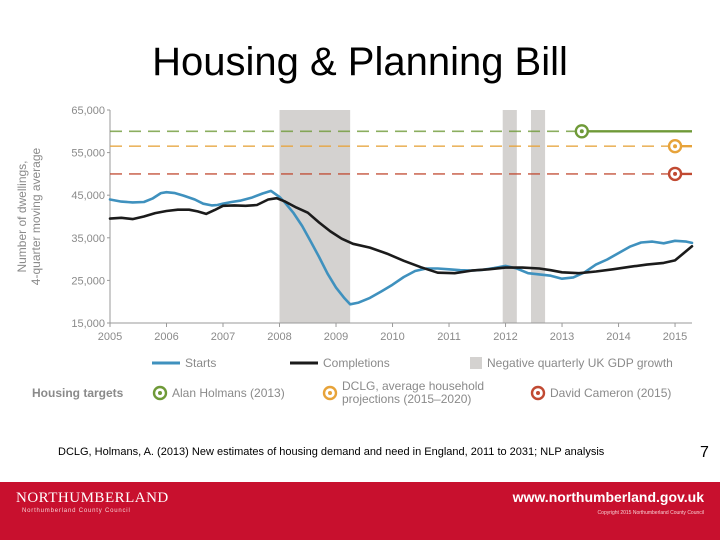 This screenshot has width=720, height=540. Describe the element at coordinates (675, 337) in the screenshot. I see `x-tick-label: 2015` at that location.